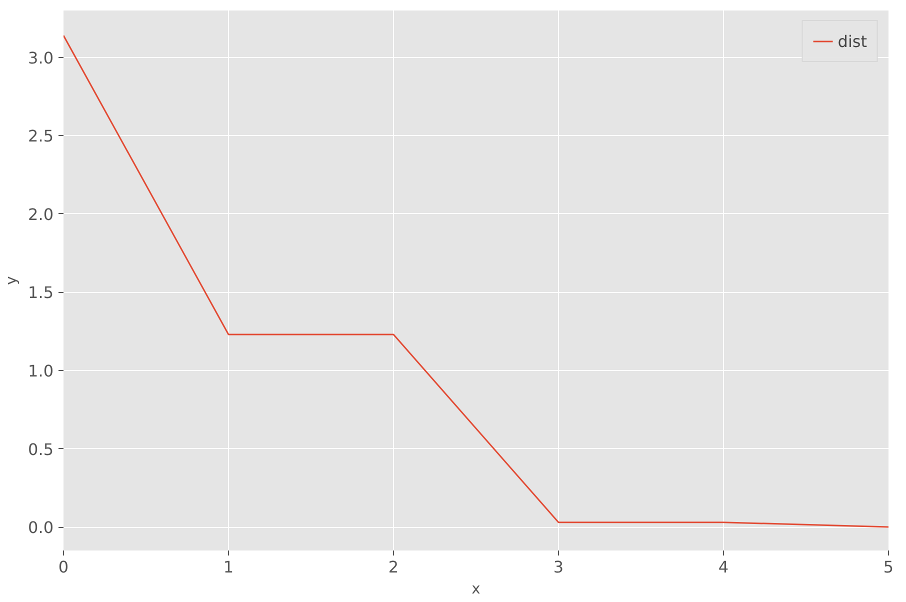  I want to click on y-tick-label: 2.0, so click(41, 214).